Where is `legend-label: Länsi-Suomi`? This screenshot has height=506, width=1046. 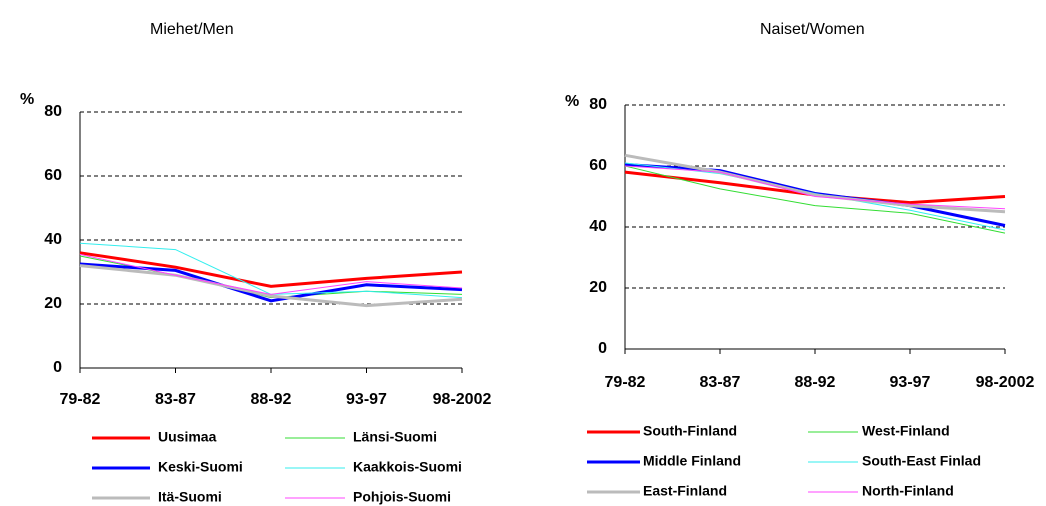 legend-label: Länsi-Suomi is located at coordinates (395, 437).